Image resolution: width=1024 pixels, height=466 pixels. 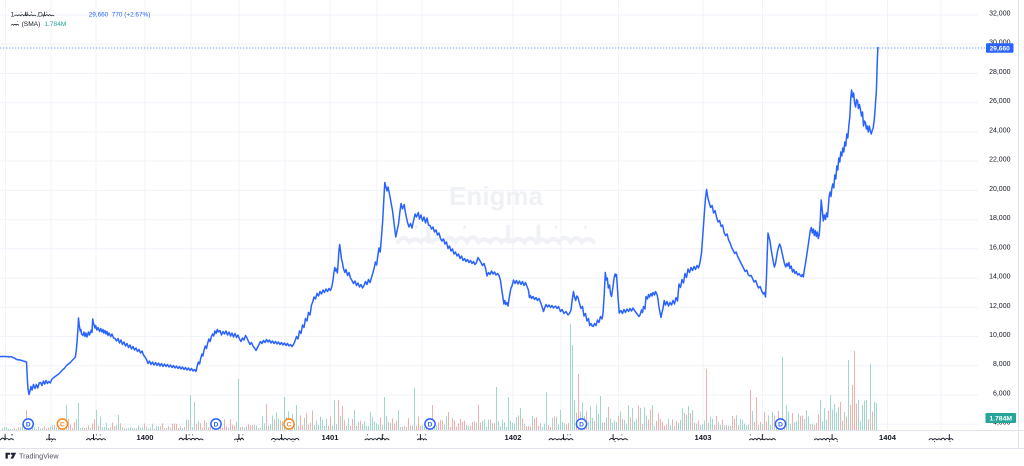 I want to click on svg-text: 22,000, so click(x=1000, y=160).